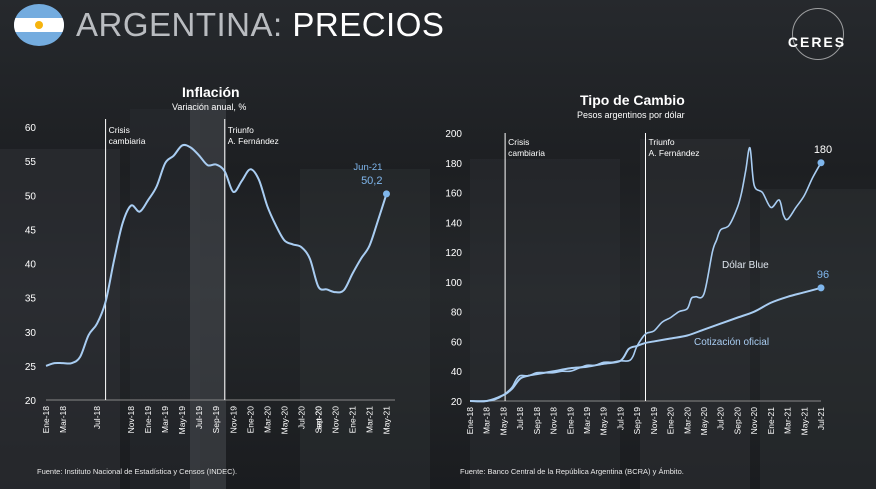 The height and width of the screenshot is (489, 876). I want to click on fx-y-tick-label: 200, so click(453, 134).